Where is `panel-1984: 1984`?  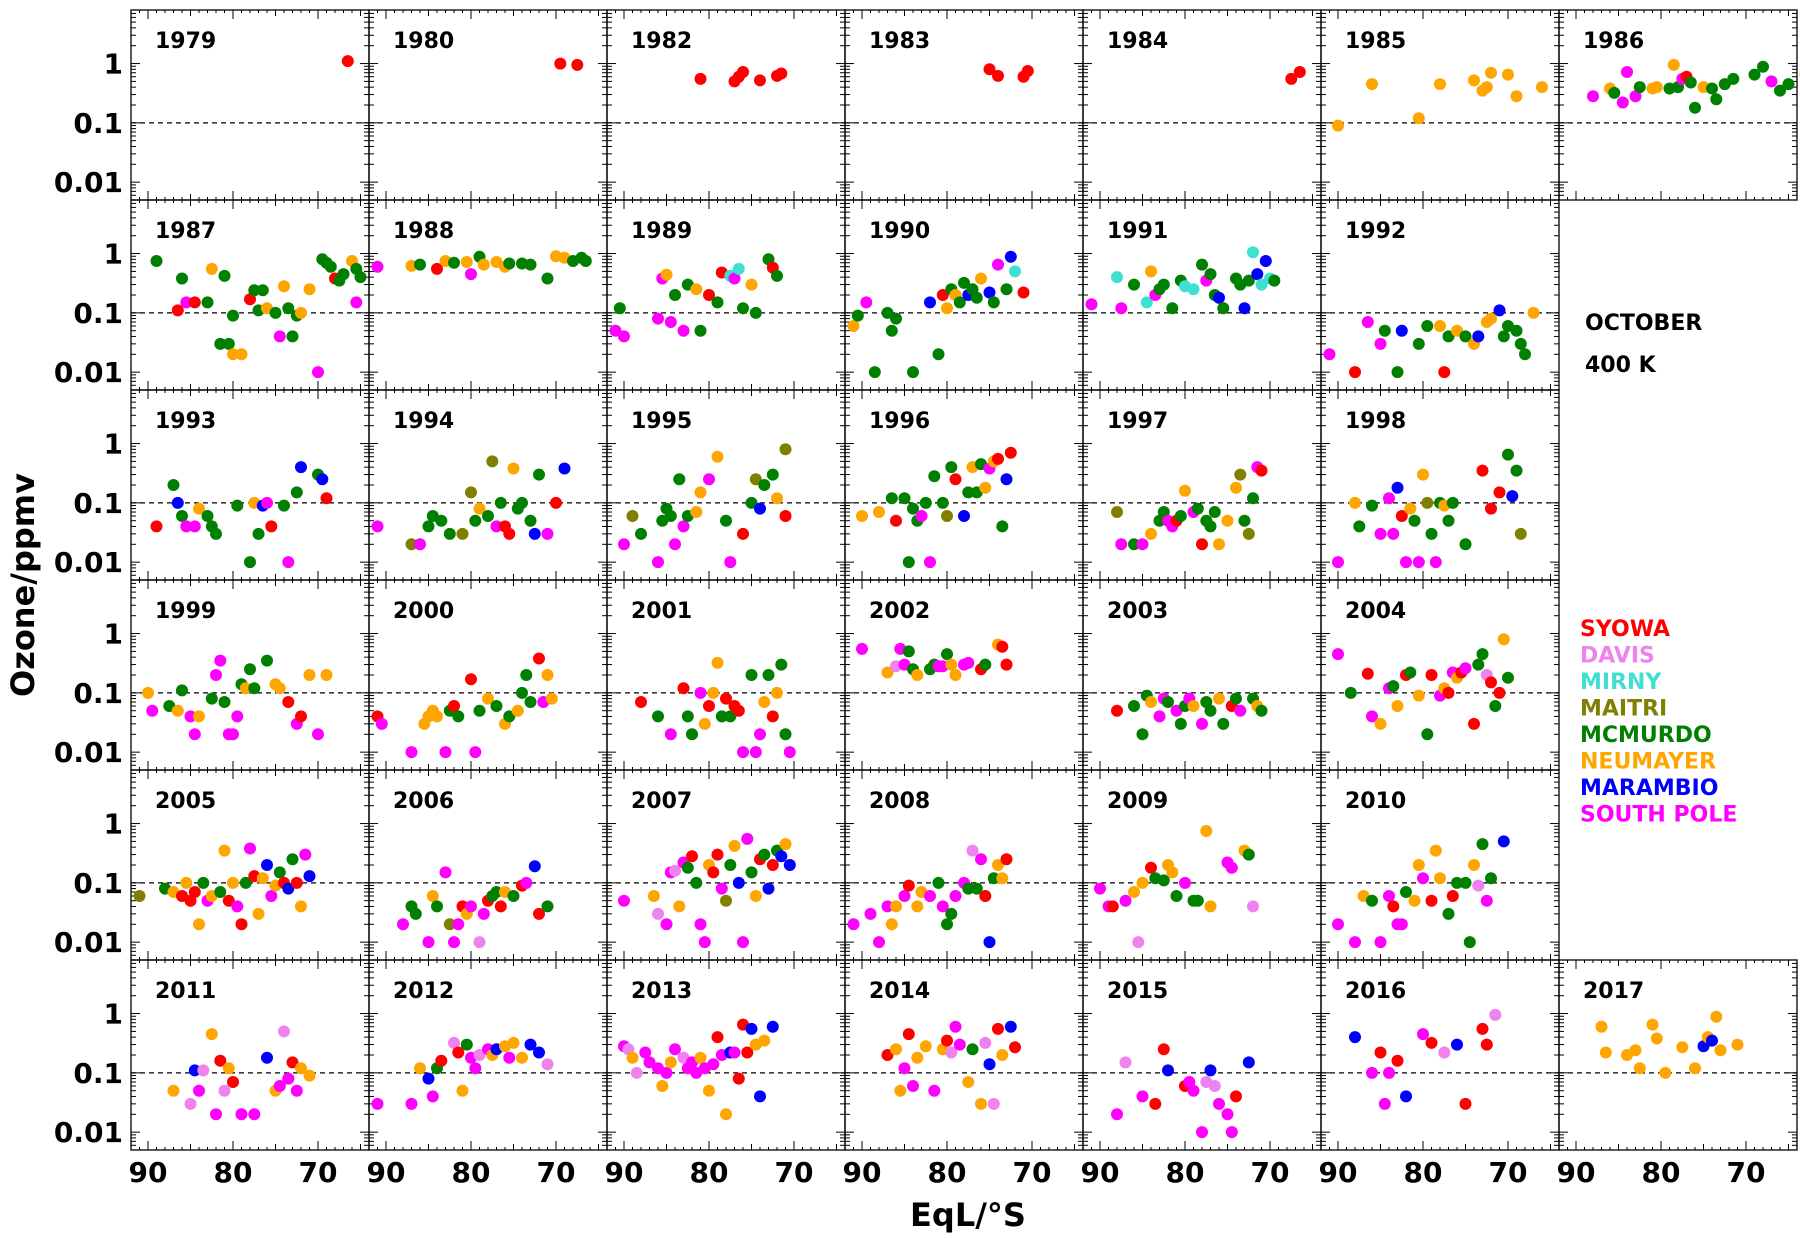 panel-1984: 1984 is located at coordinates (1202, 105).